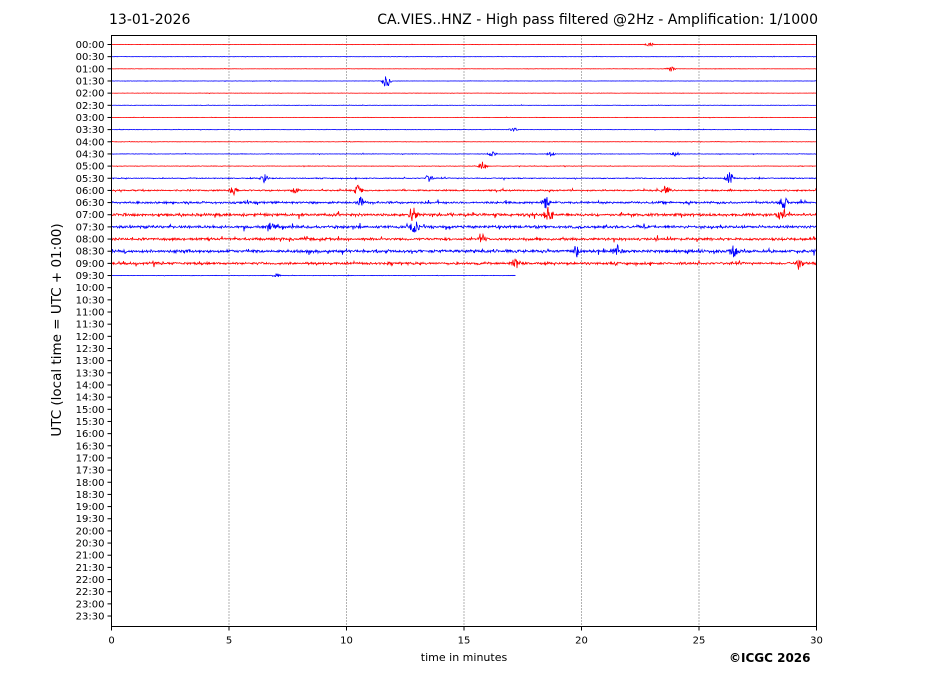 The height and width of the screenshot is (696, 927). What do you see at coordinates (770, 658) in the screenshot?
I see `copyright-text: ©ICGC 2026` at bounding box center [770, 658].